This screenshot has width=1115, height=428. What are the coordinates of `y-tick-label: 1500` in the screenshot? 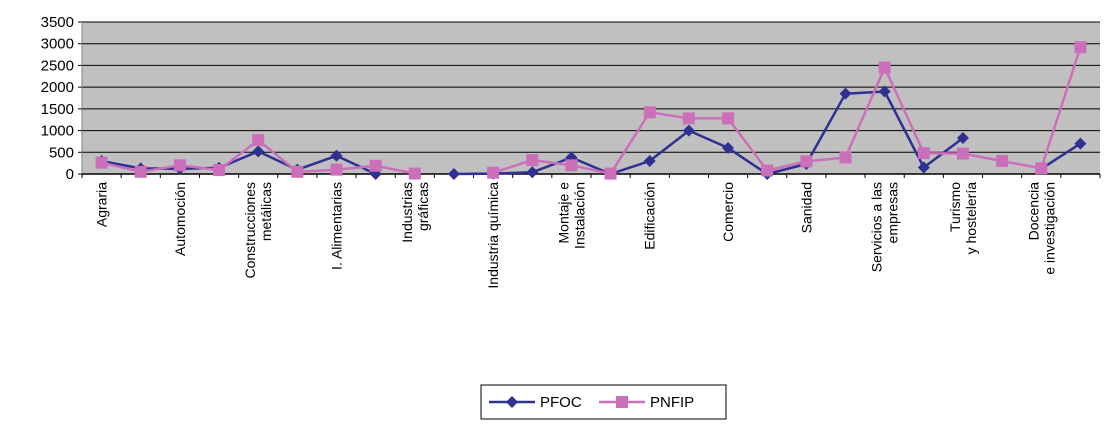 It's located at (57, 109).